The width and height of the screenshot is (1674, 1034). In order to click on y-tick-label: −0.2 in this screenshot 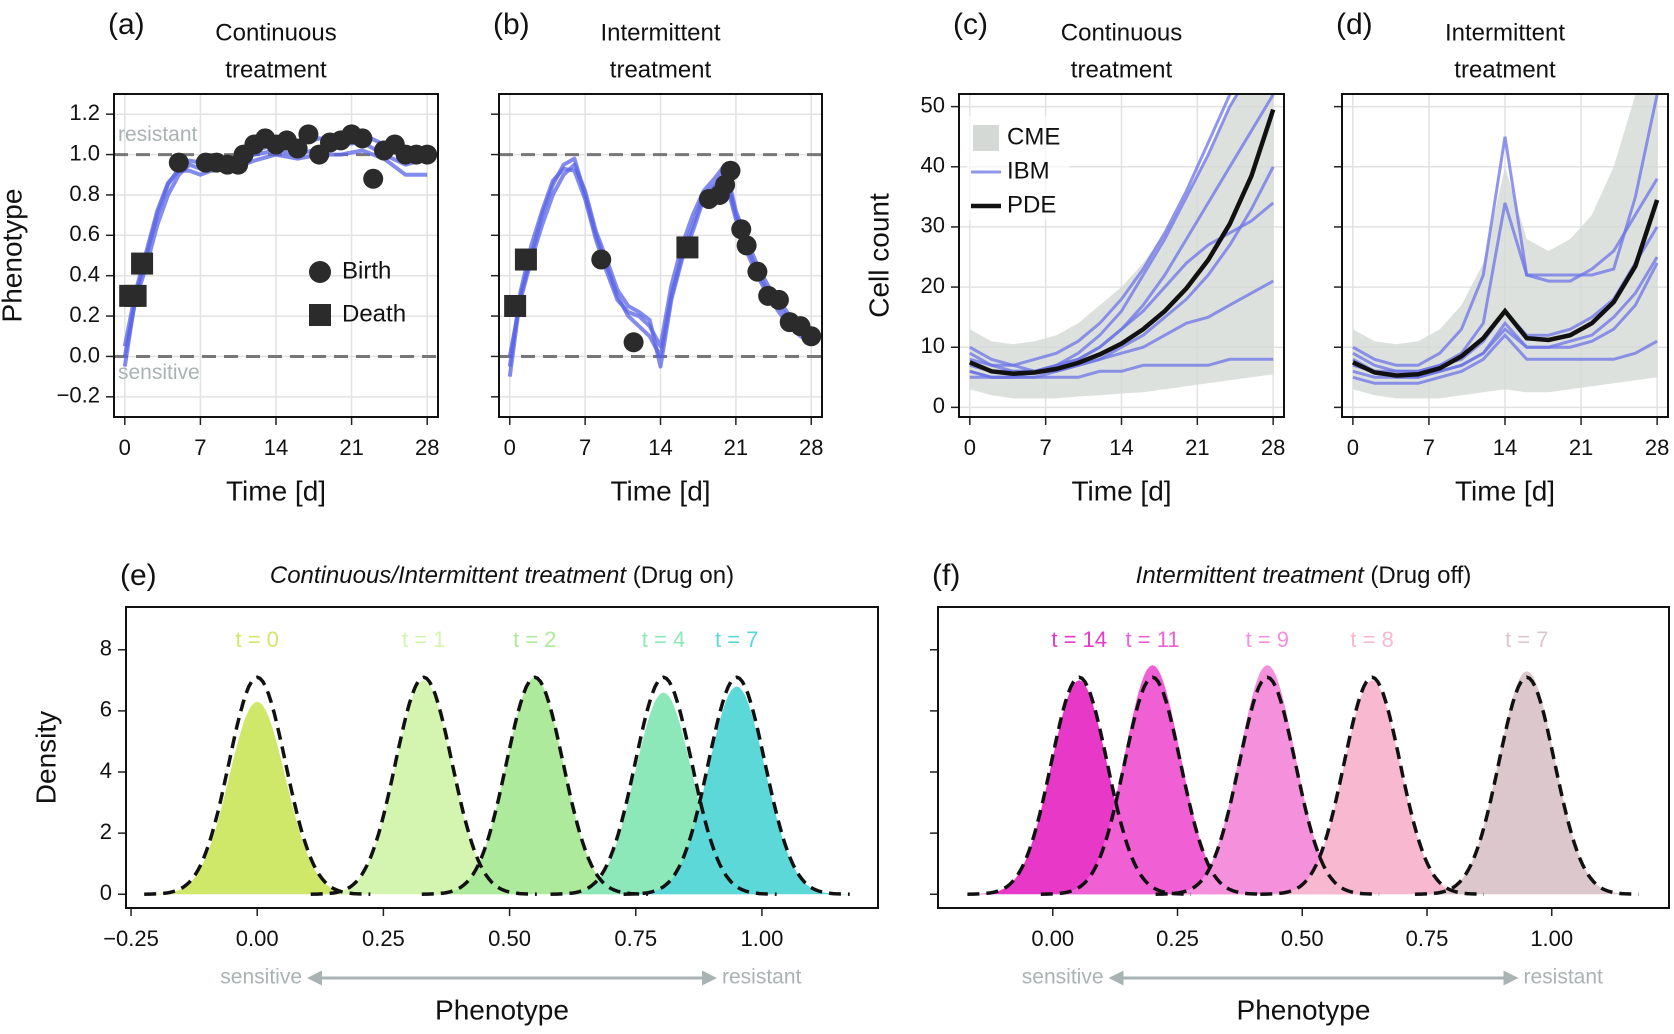, I will do `click(78, 395)`.